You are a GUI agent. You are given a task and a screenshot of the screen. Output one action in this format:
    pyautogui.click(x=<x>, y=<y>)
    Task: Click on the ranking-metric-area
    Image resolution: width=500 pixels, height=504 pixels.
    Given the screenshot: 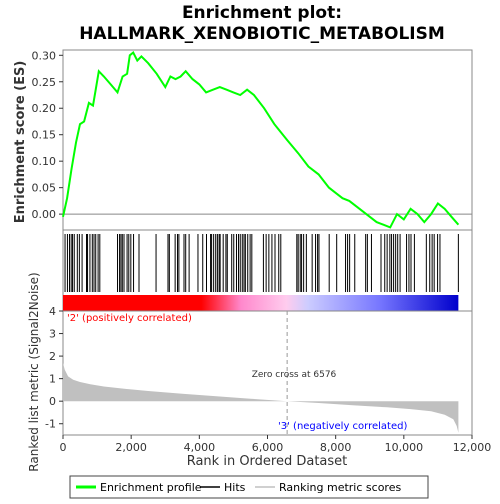 What is the action you would take?
    pyautogui.click(x=261, y=397)
    